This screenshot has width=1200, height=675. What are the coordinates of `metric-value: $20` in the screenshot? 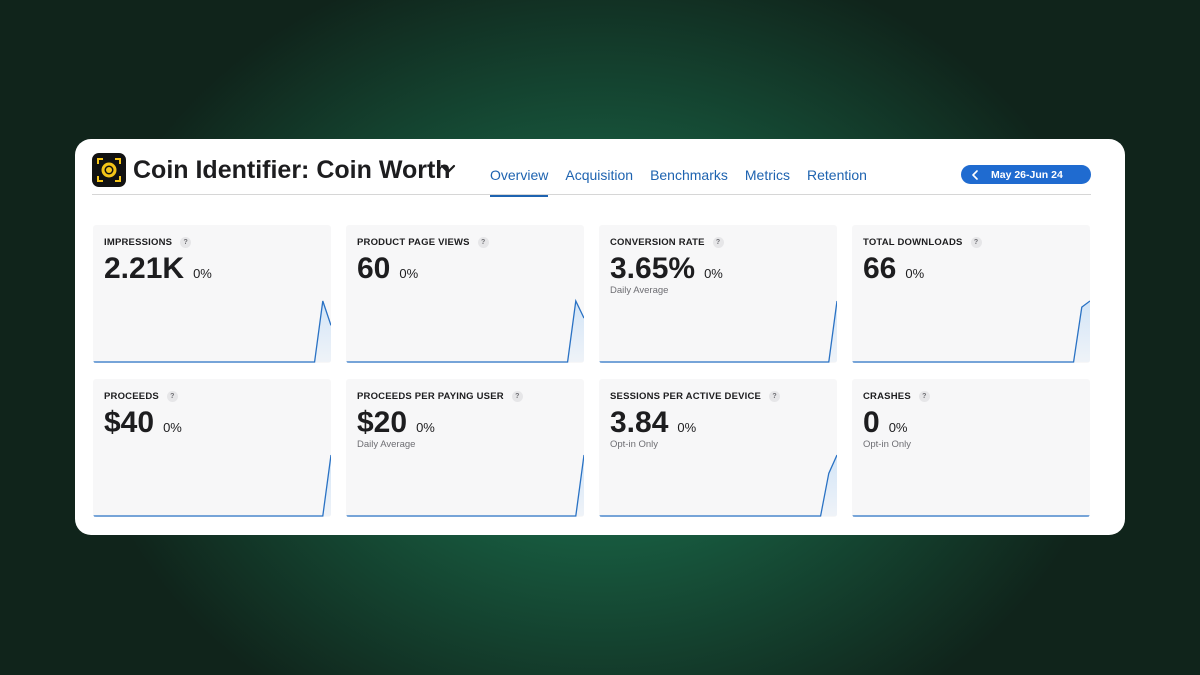 It's located at (382, 422).